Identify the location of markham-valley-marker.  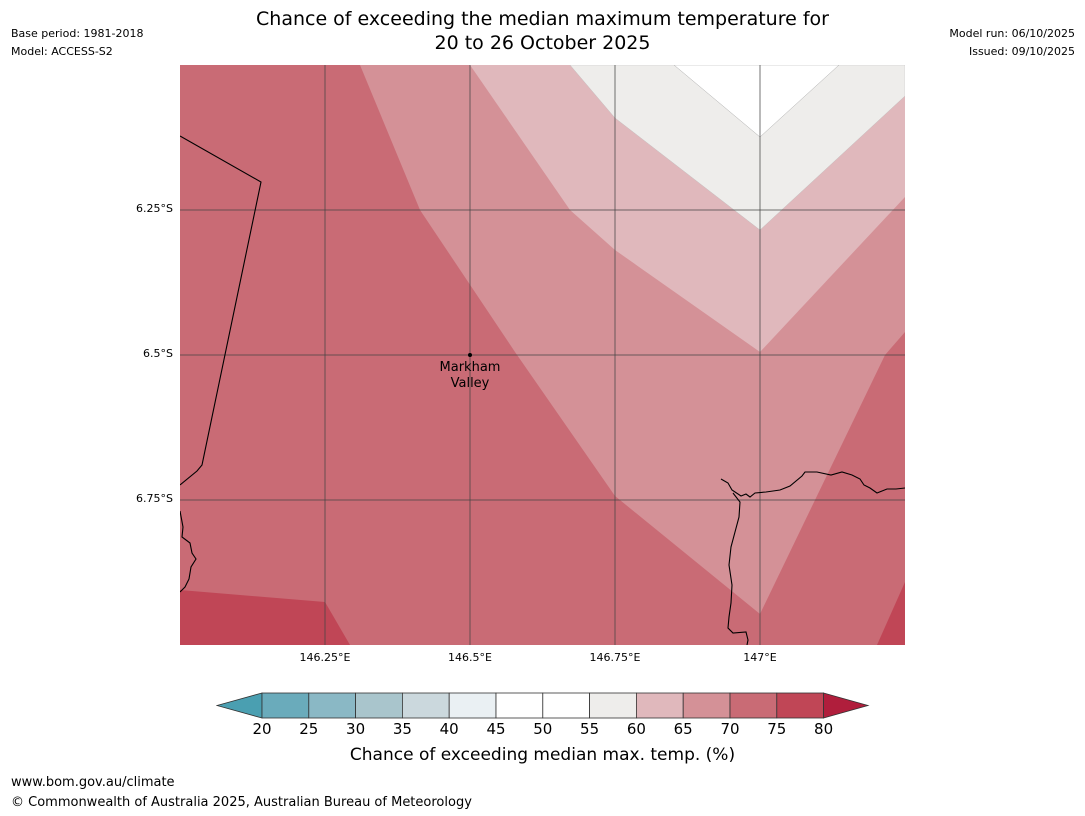
(470, 355).